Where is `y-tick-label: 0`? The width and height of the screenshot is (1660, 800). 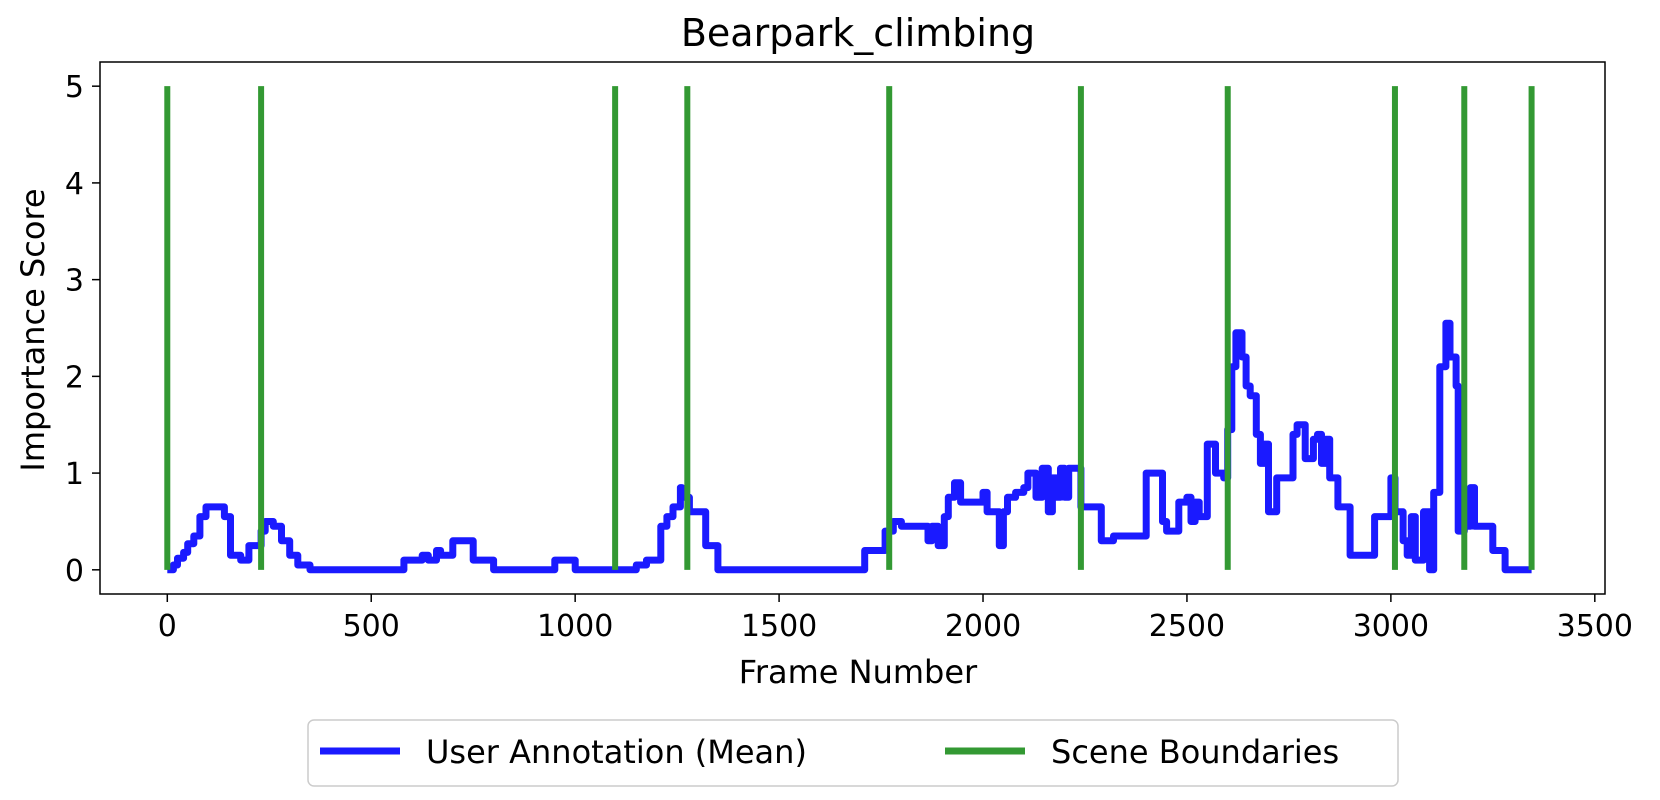 y-tick-label: 0 is located at coordinates (74, 571).